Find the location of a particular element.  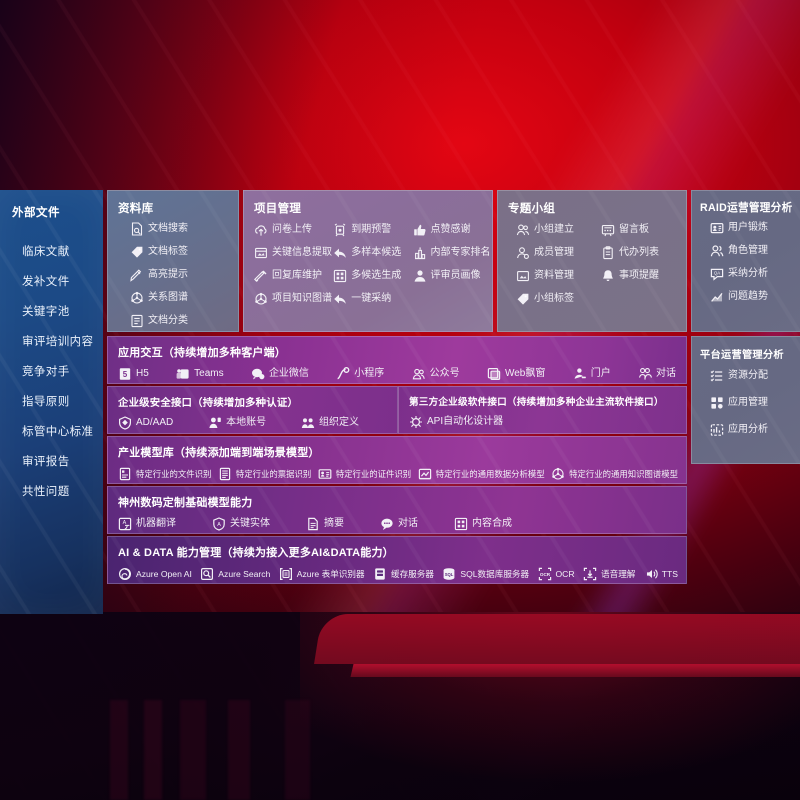

item-api-designer: API自动化设计器 is located at coordinates (456, 422).